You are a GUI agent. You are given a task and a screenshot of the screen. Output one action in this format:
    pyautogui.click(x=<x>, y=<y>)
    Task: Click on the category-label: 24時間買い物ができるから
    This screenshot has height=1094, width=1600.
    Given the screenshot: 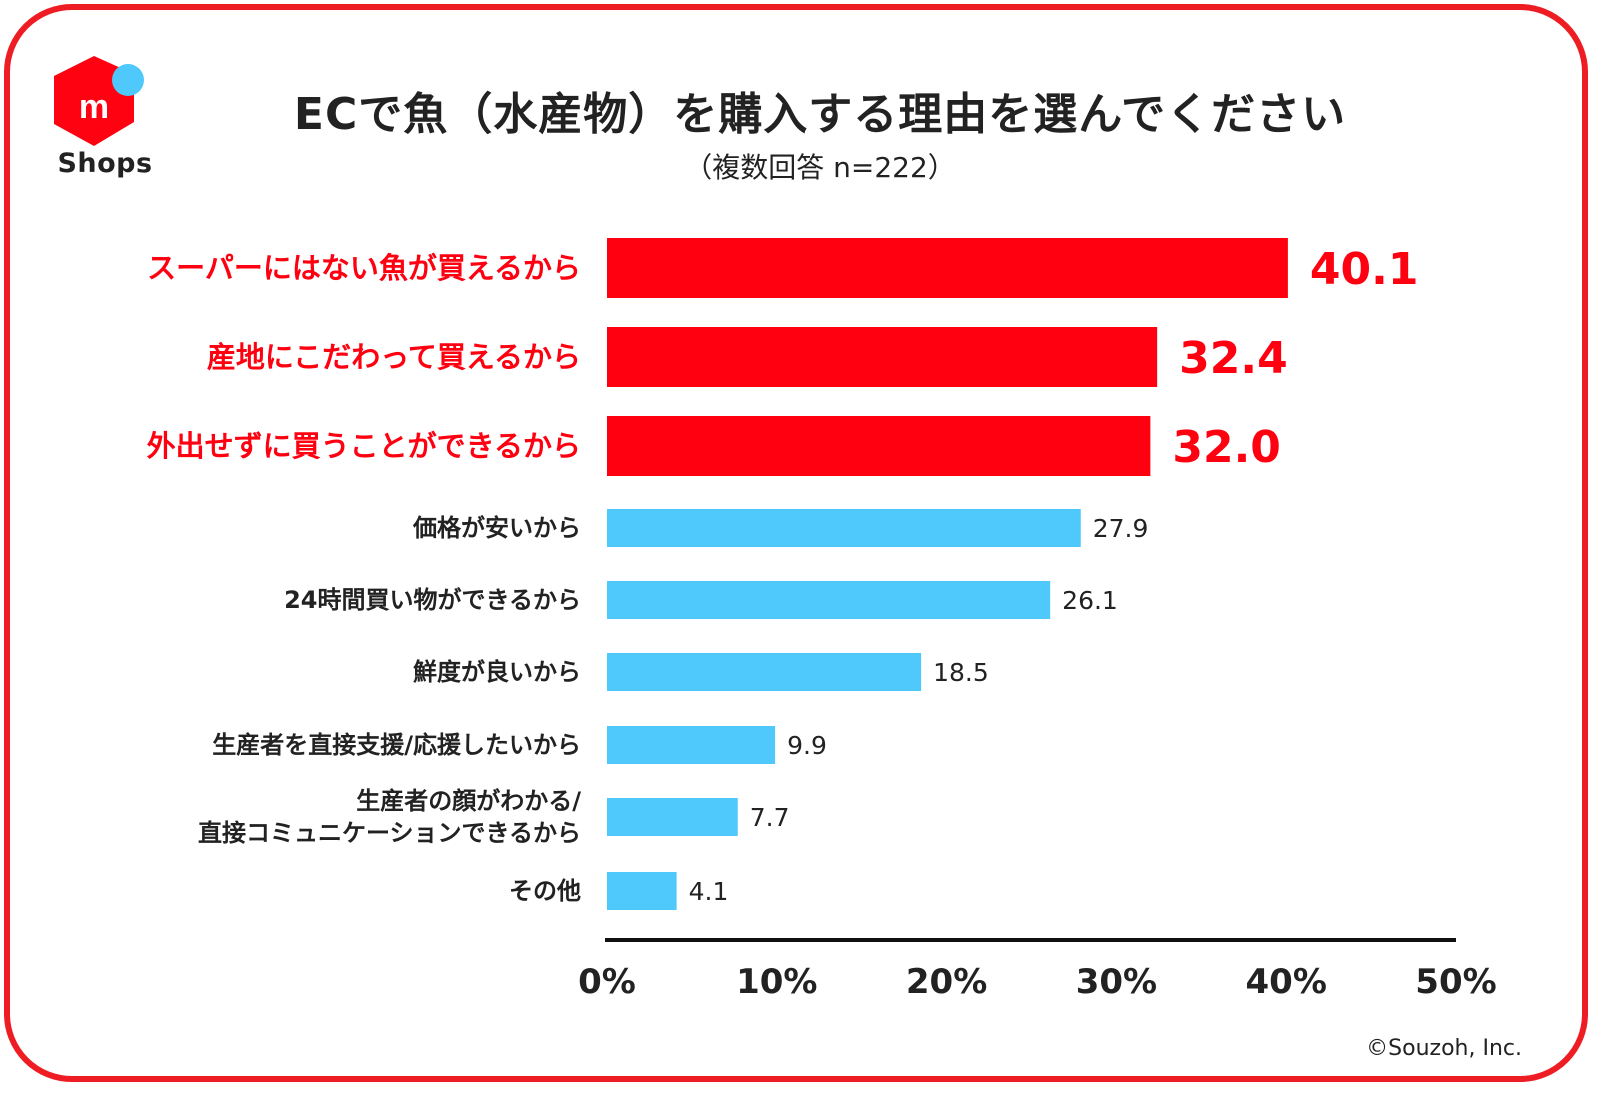 What is the action you would take?
    pyautogui.click(x=432, y=600)
    